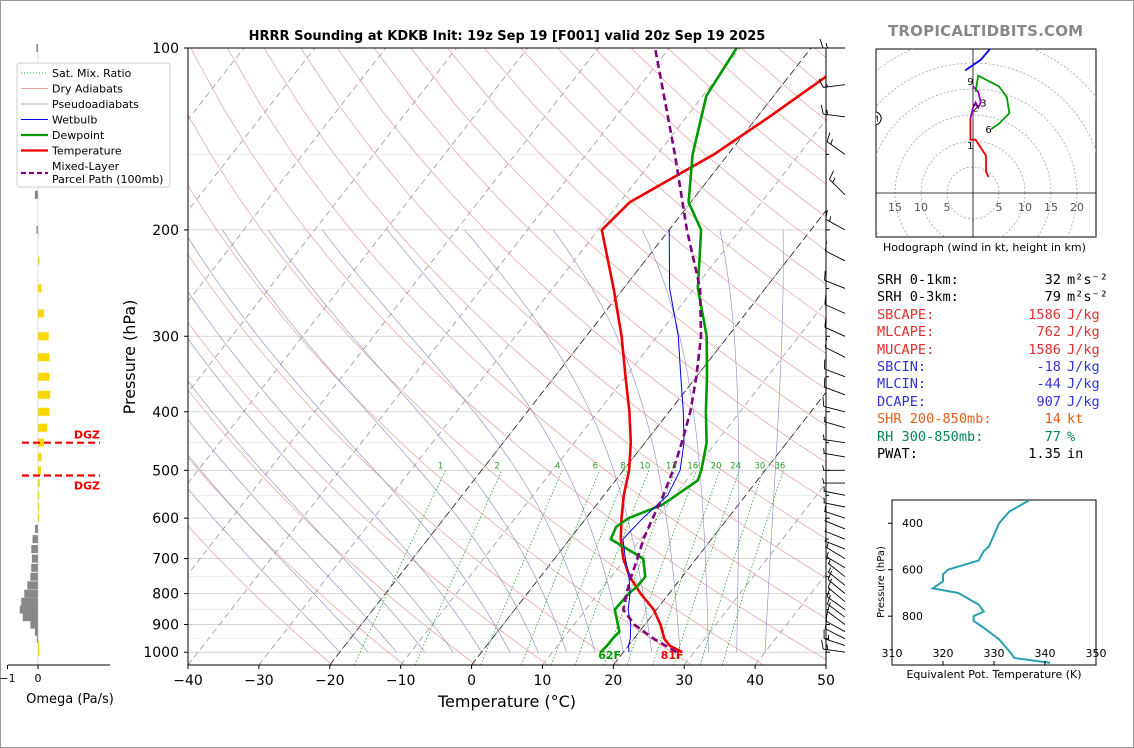 The height and width of the screenshot is (748, 1134). What do you see at coordinates (826, 681) in the screenshot?
I see `x-tick-label: 50` at bounding box center [826, 681].